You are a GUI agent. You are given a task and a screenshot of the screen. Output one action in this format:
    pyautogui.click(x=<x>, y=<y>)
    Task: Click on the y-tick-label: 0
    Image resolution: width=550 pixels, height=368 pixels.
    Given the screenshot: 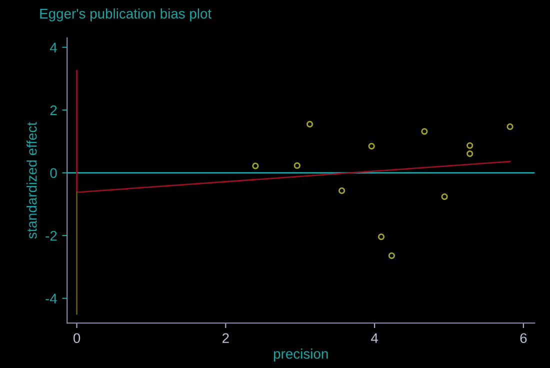 What is the action you would take?
    pyautogui.click(x=53, y=173)
    